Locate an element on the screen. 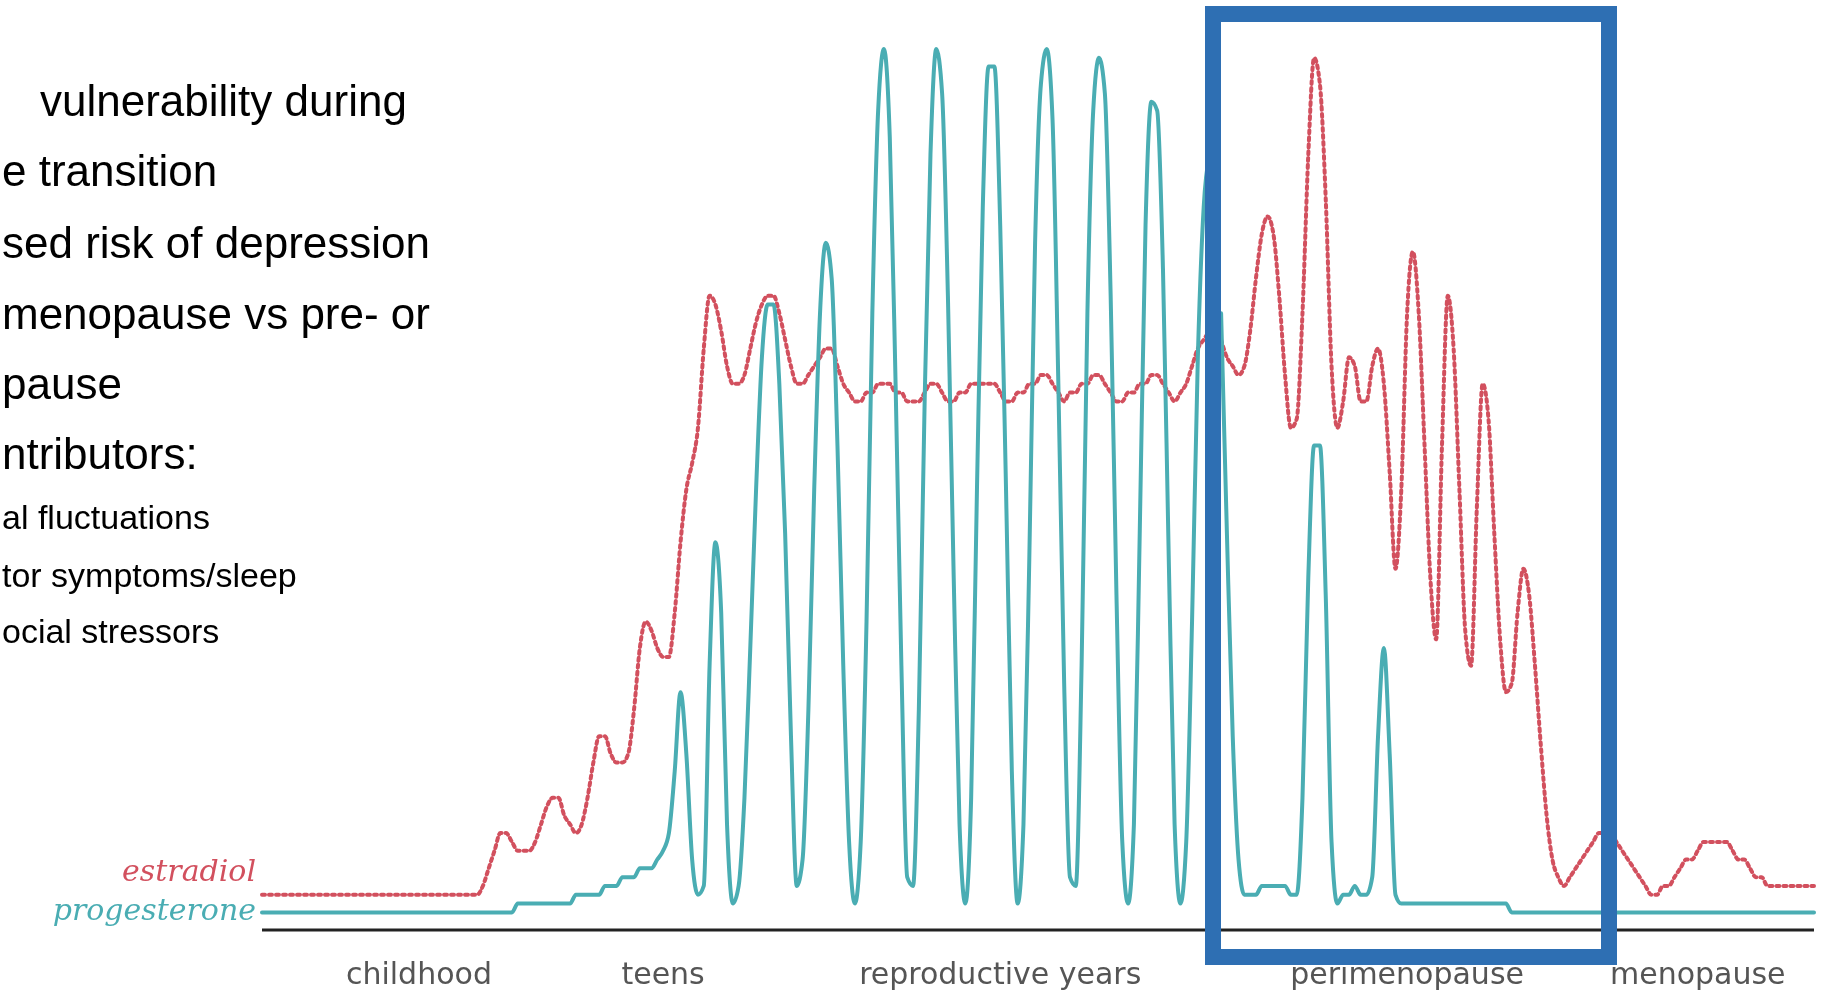 Image resolution: width=1824 pixels, height=1007 pixels. annotation: menopause vs pre- or is located at coordinates (216, 313).